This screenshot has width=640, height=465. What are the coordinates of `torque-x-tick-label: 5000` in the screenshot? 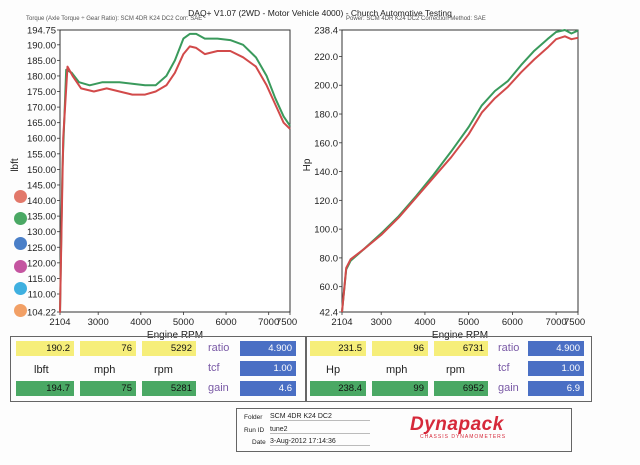 It's located at (183, 322).